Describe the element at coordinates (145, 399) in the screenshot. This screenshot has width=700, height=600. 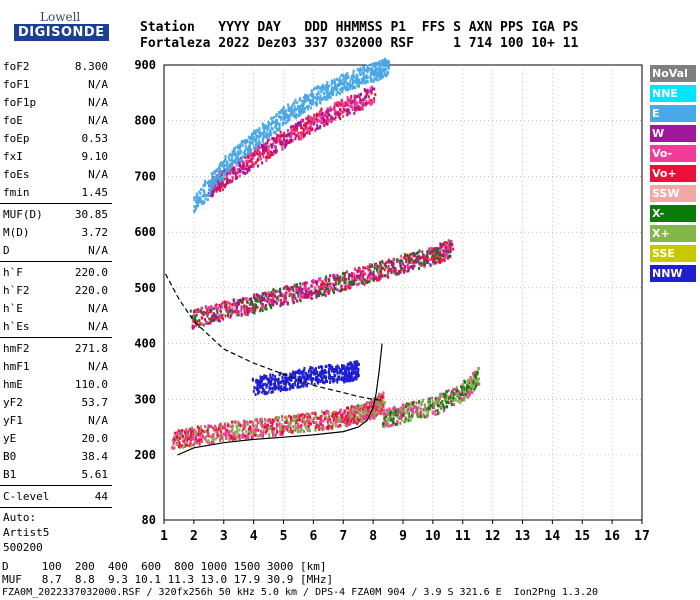
I see `y-tick-label: 300` at that location.